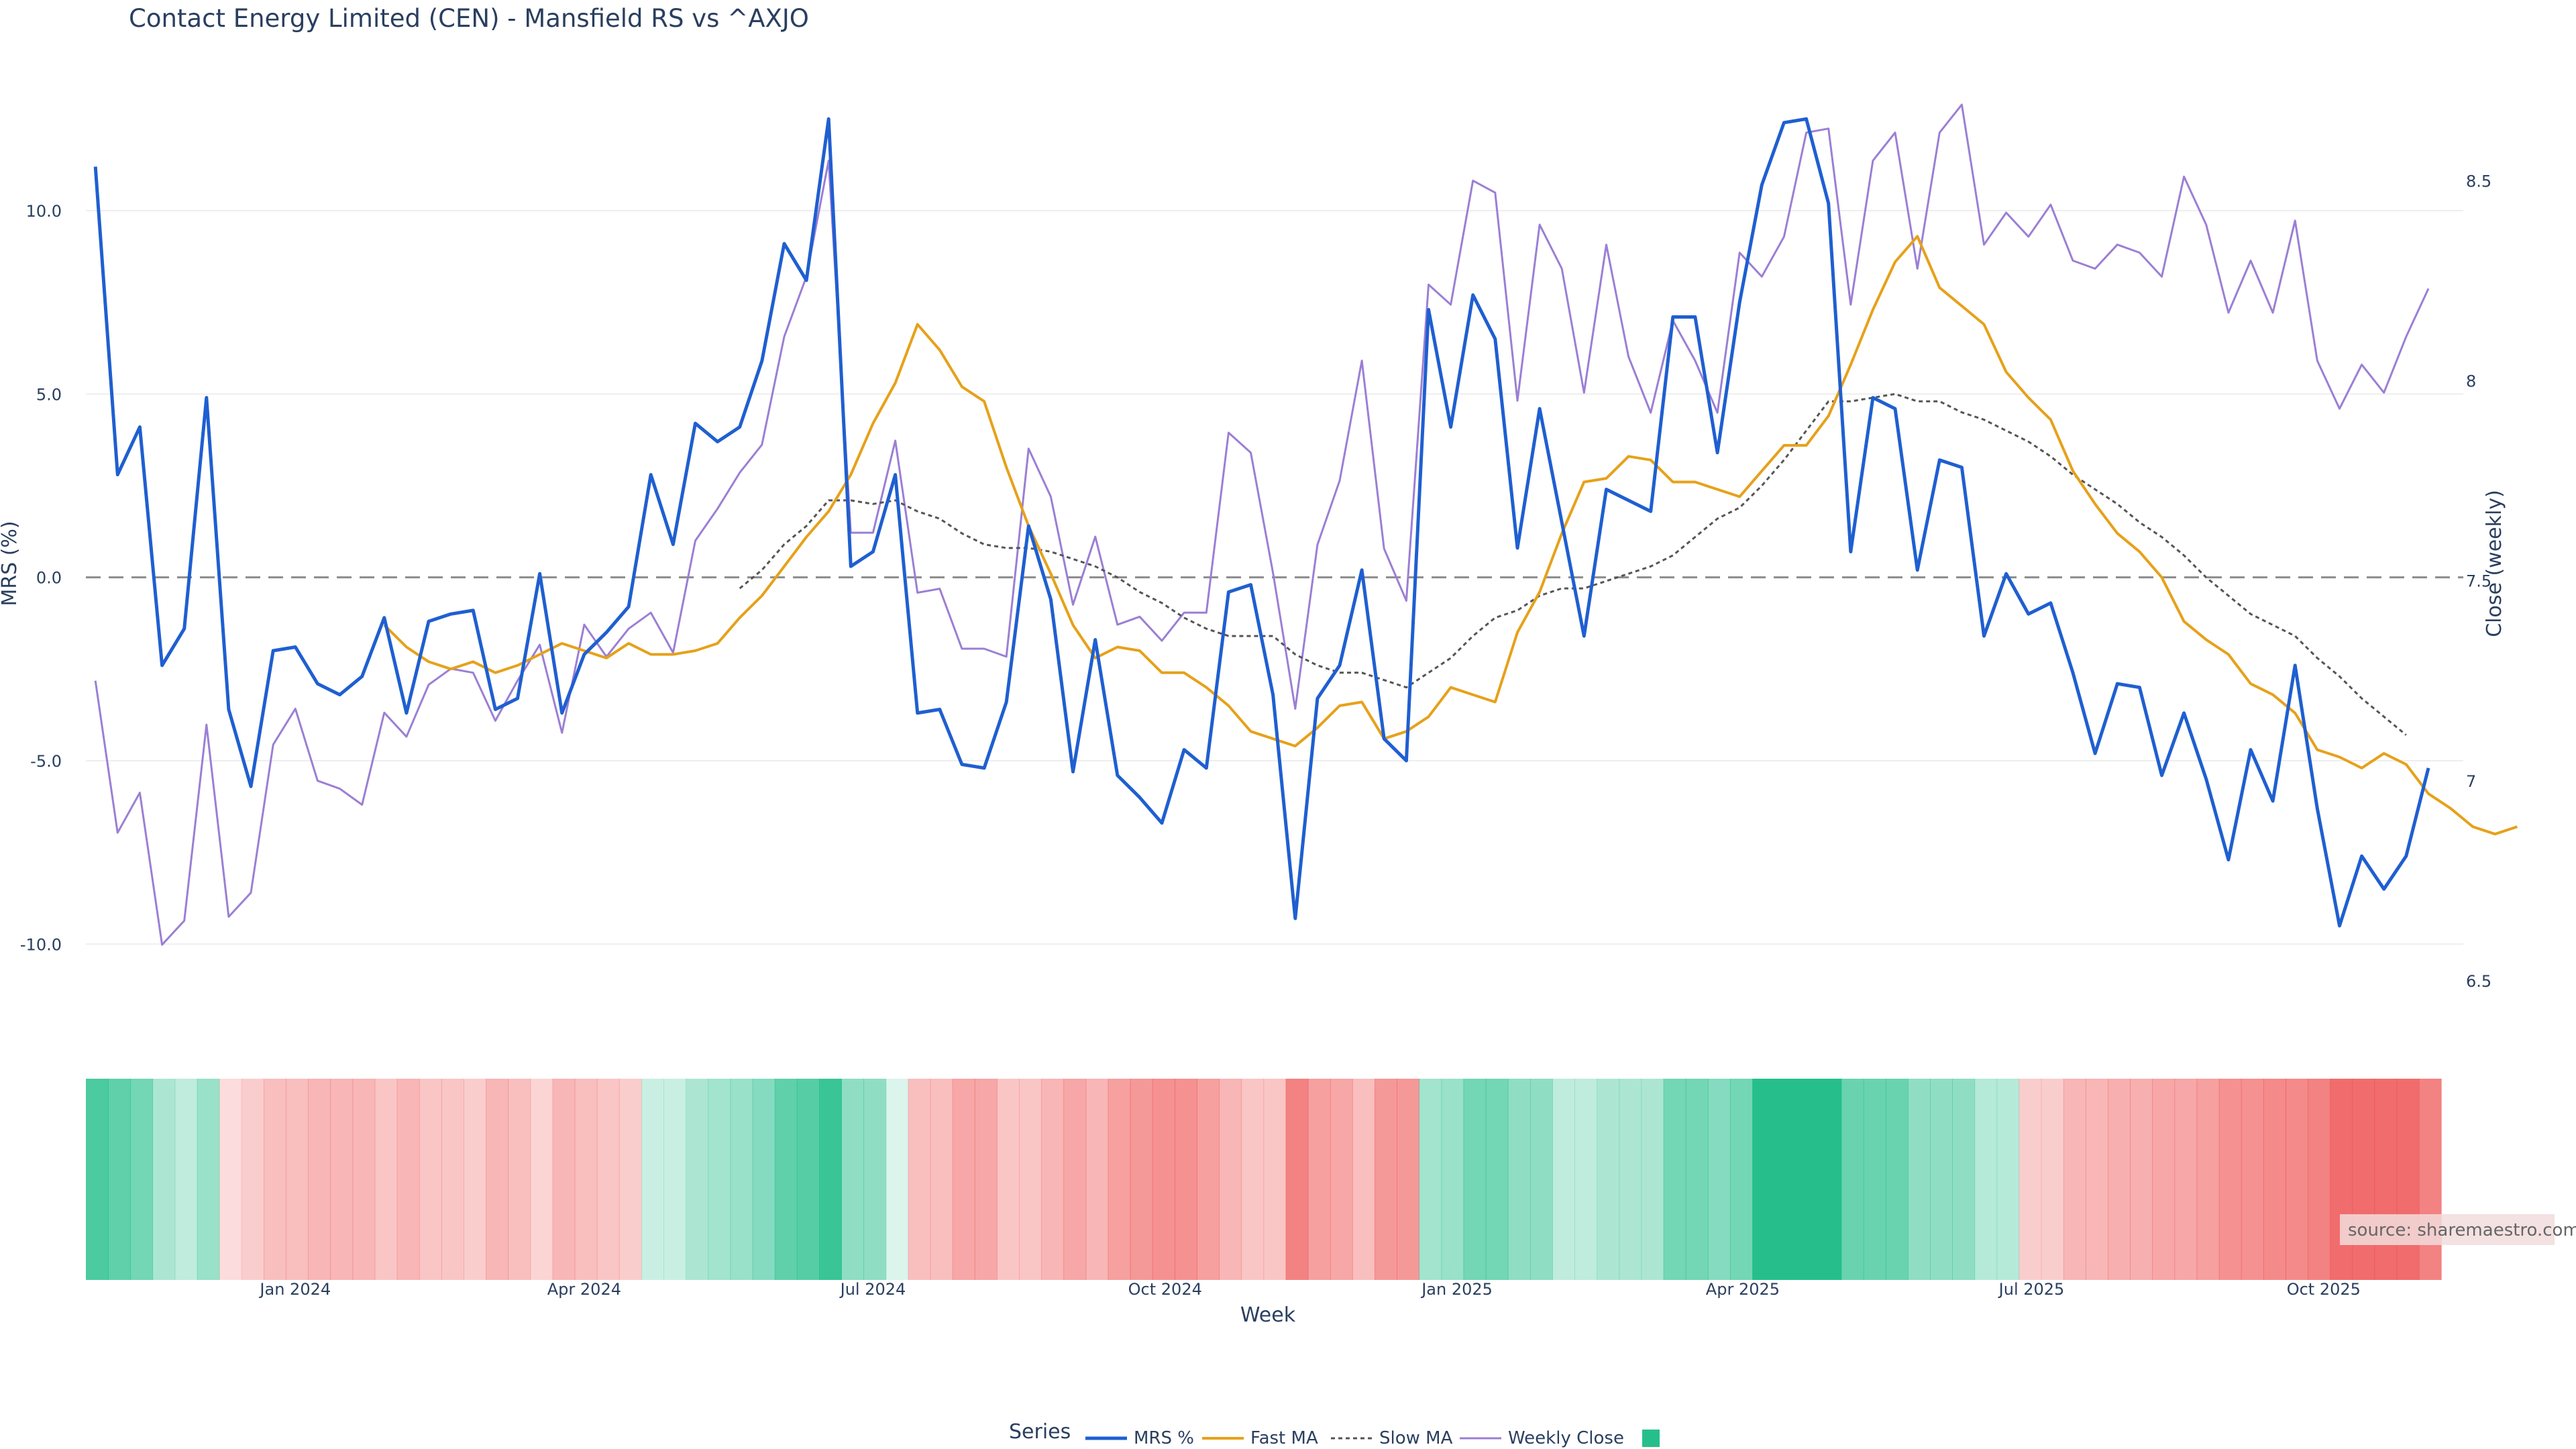 The width and height of the screenshot is (2576, 1449). Describe the element at coordinates (49, 578) in the screenshot. I see `y-left-tick-label: 0.0` at that location.